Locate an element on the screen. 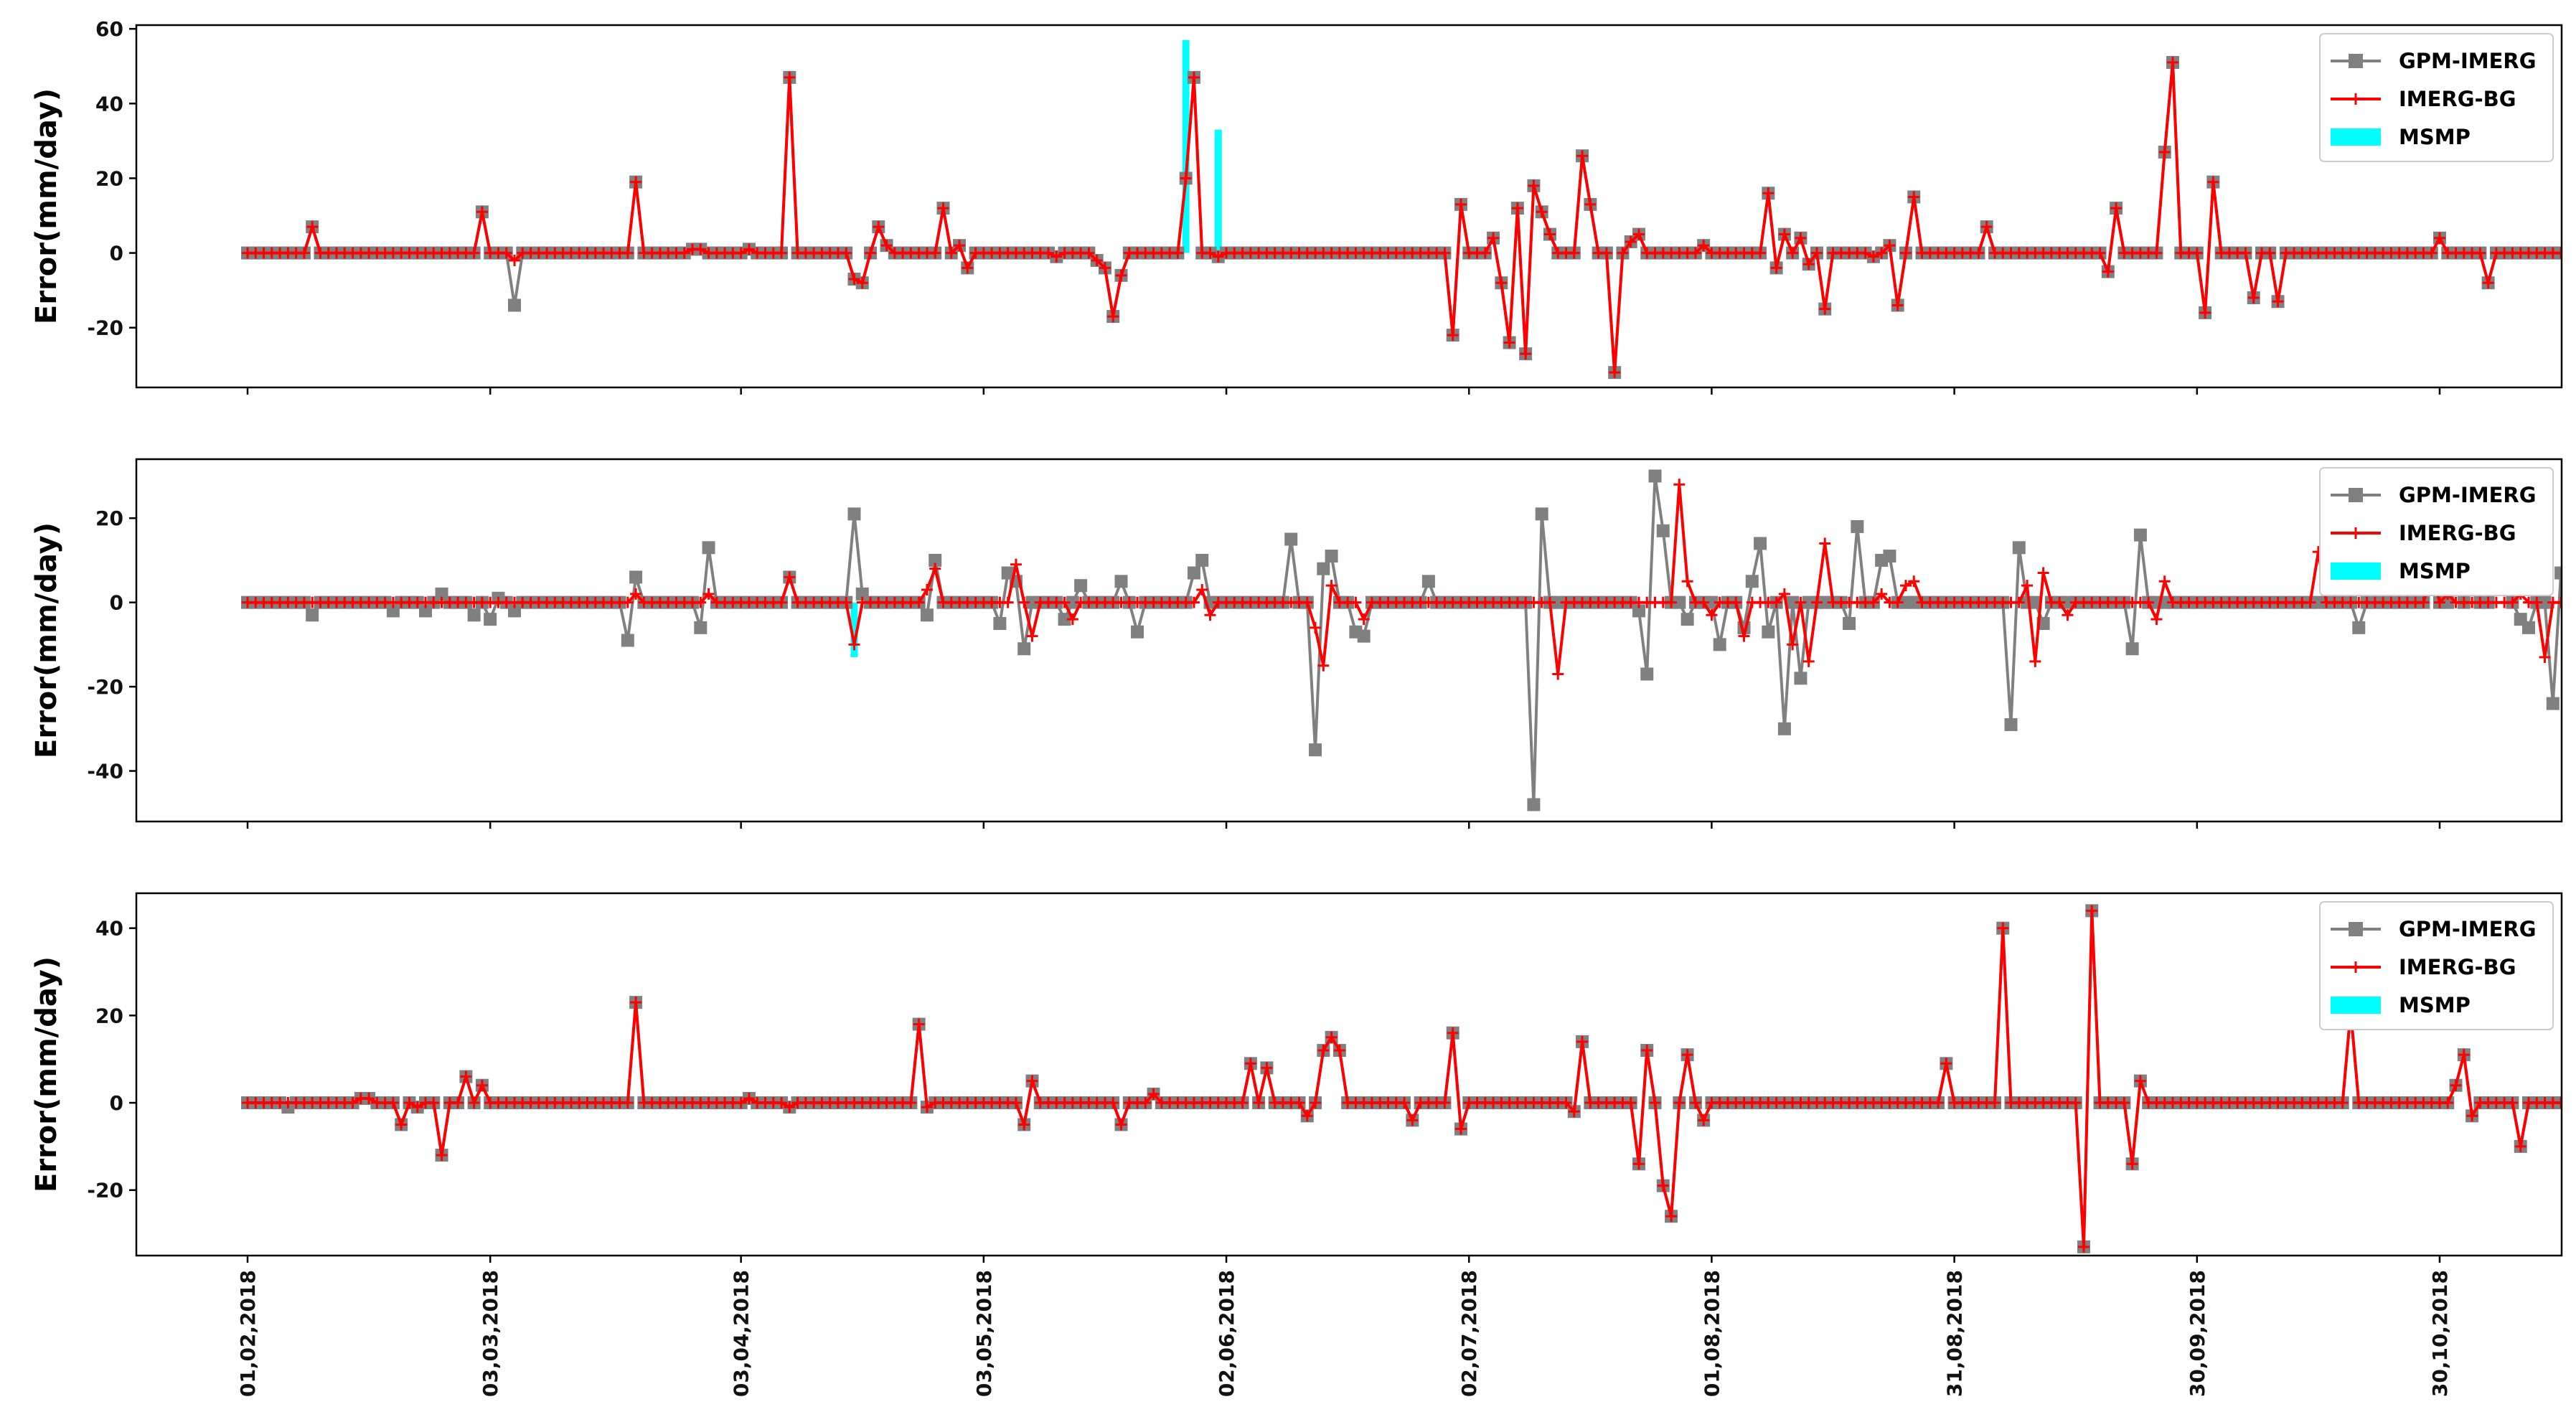 This screenshot has width=2576, height=1417. legend: GPM-IMERG IMERG-BG MSMP is located at coordinates (2436, 965).